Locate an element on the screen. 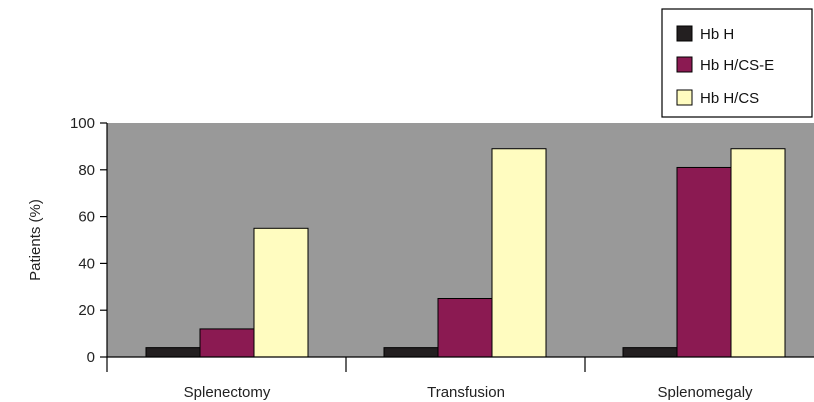  y-tick-label: 0 is located at coordinates (91, 357).